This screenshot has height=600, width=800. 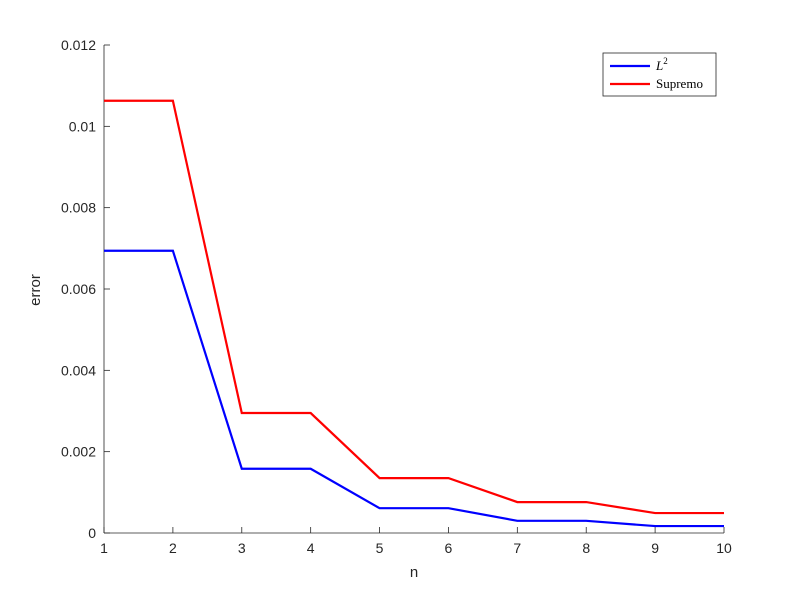 What do you see at coordinates (380, 548) in the screenshot?
I see `x-tick-label: 5` at bounding box center [380, 548].